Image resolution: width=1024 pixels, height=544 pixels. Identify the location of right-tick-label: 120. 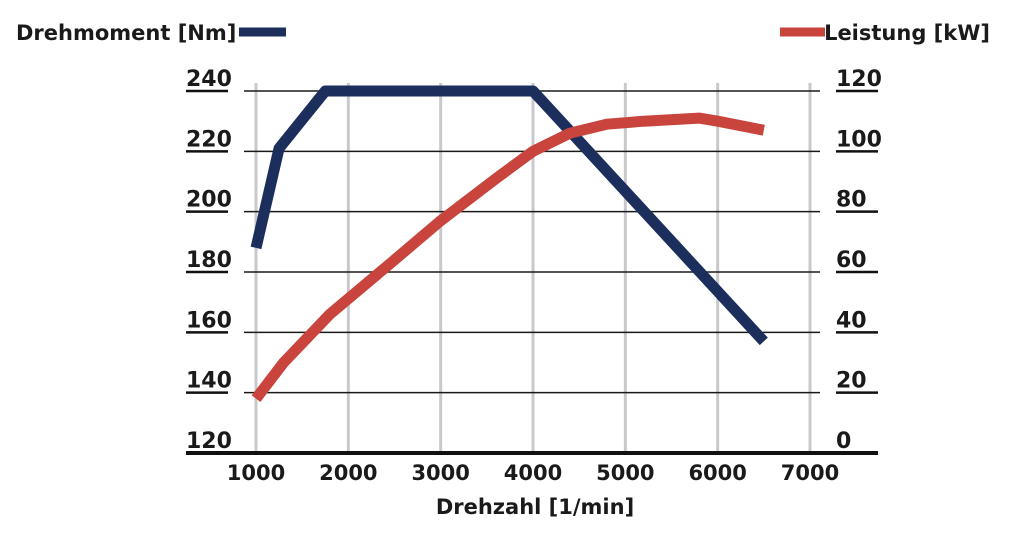
(859, 79).